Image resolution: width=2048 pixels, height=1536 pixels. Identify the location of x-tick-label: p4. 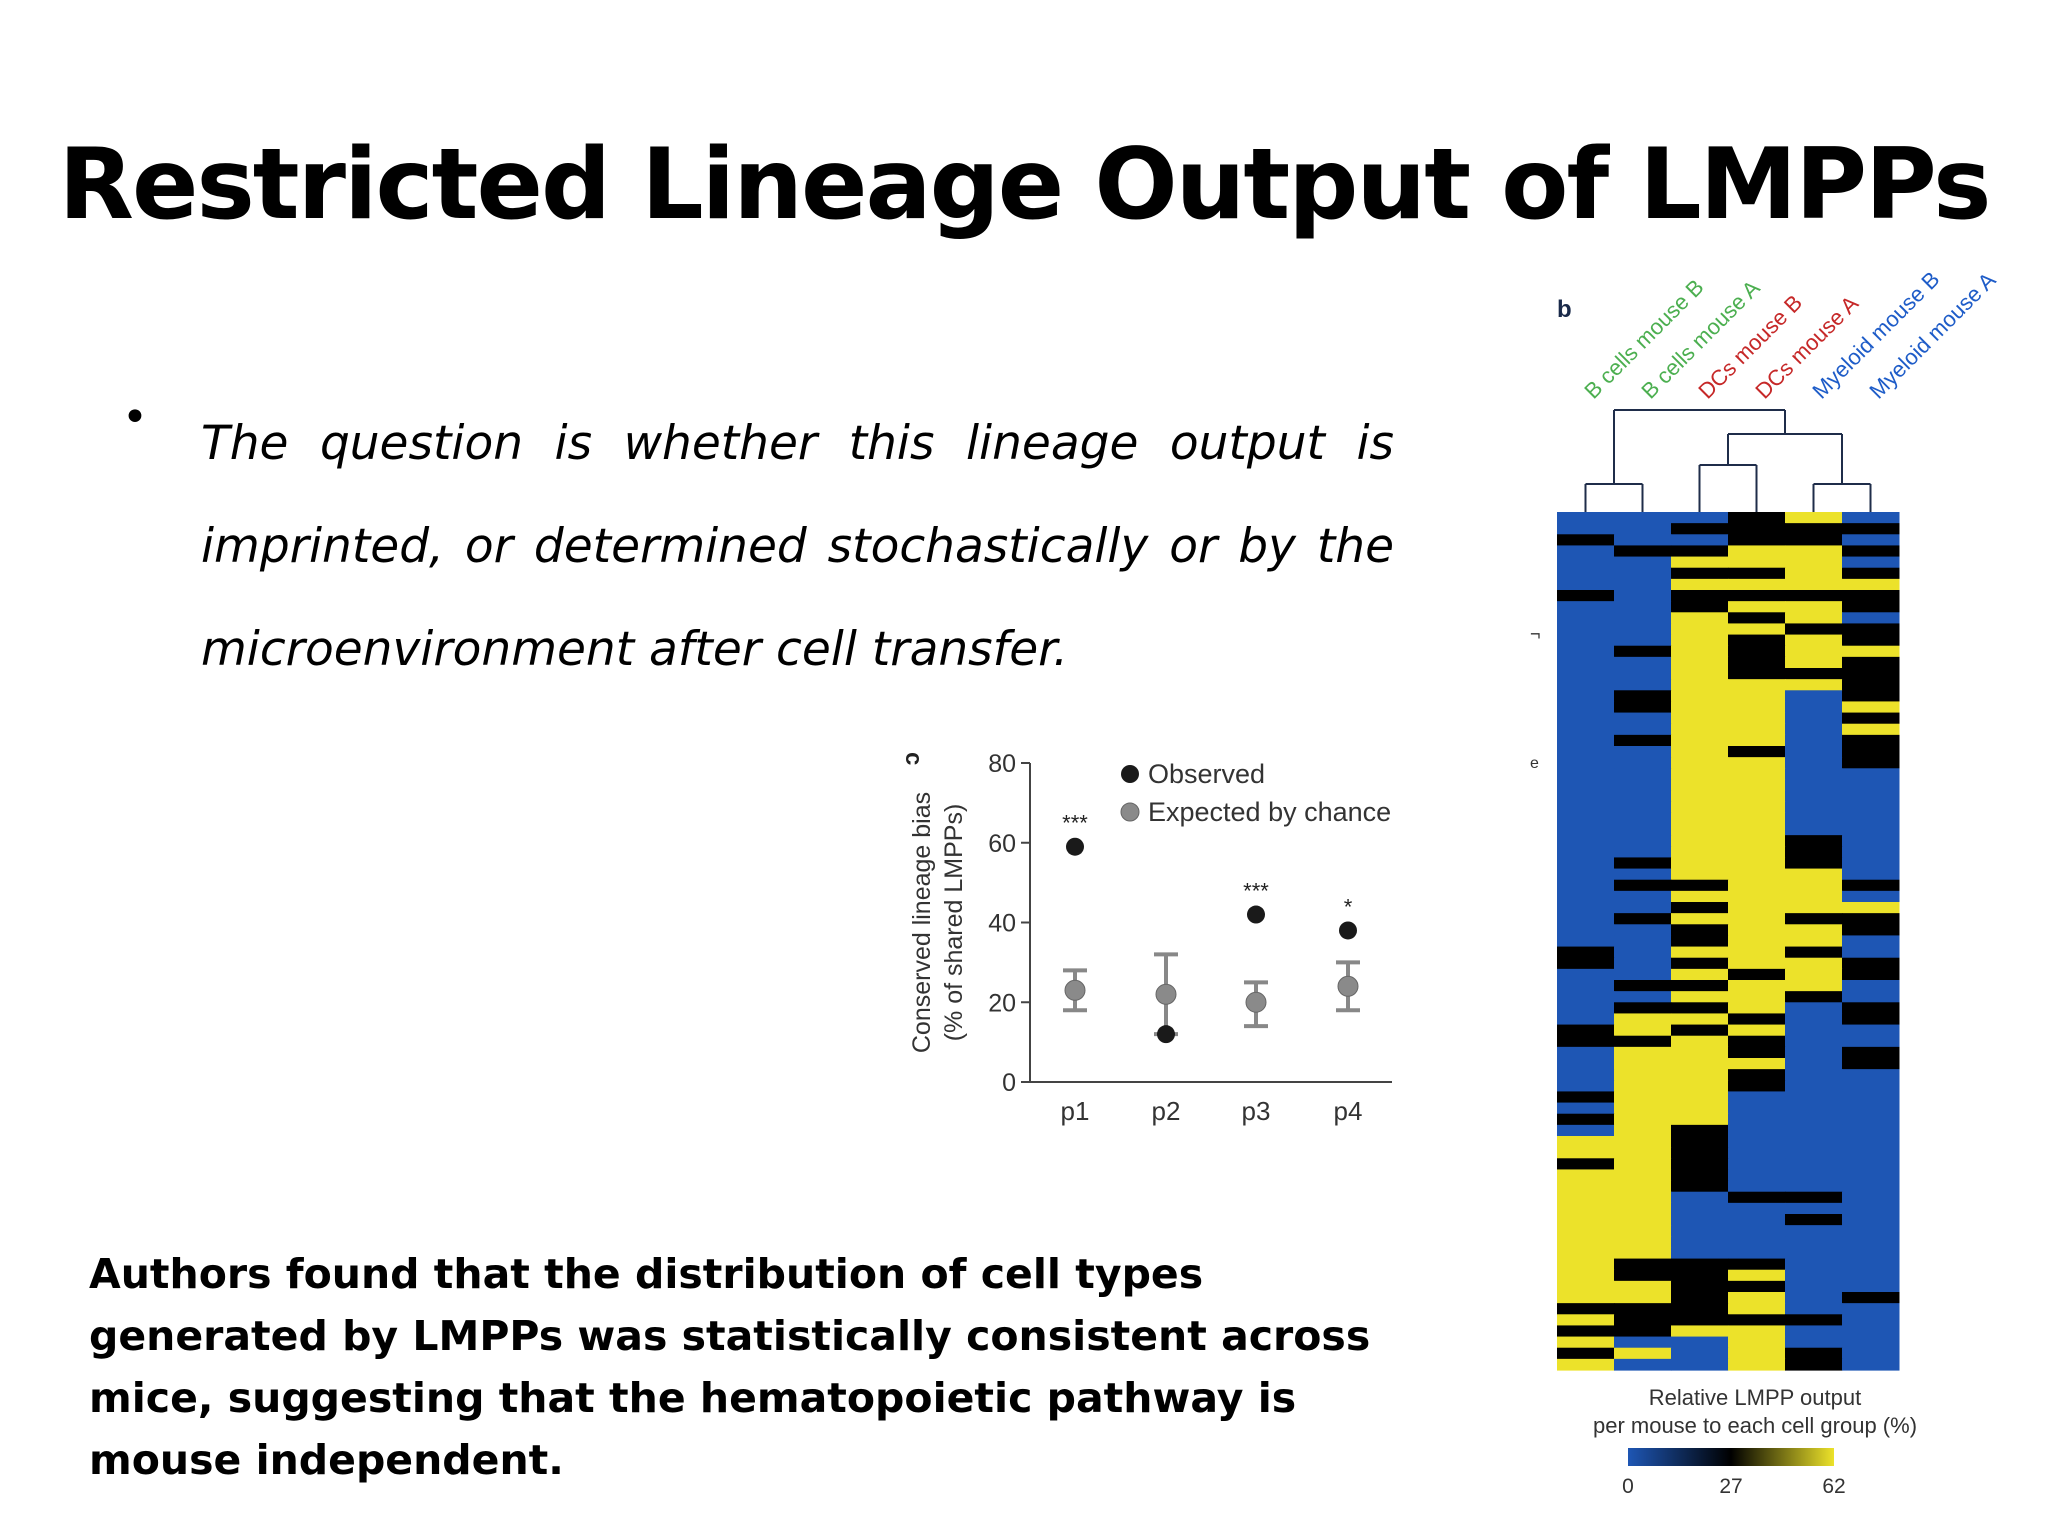
(1348, 1111).